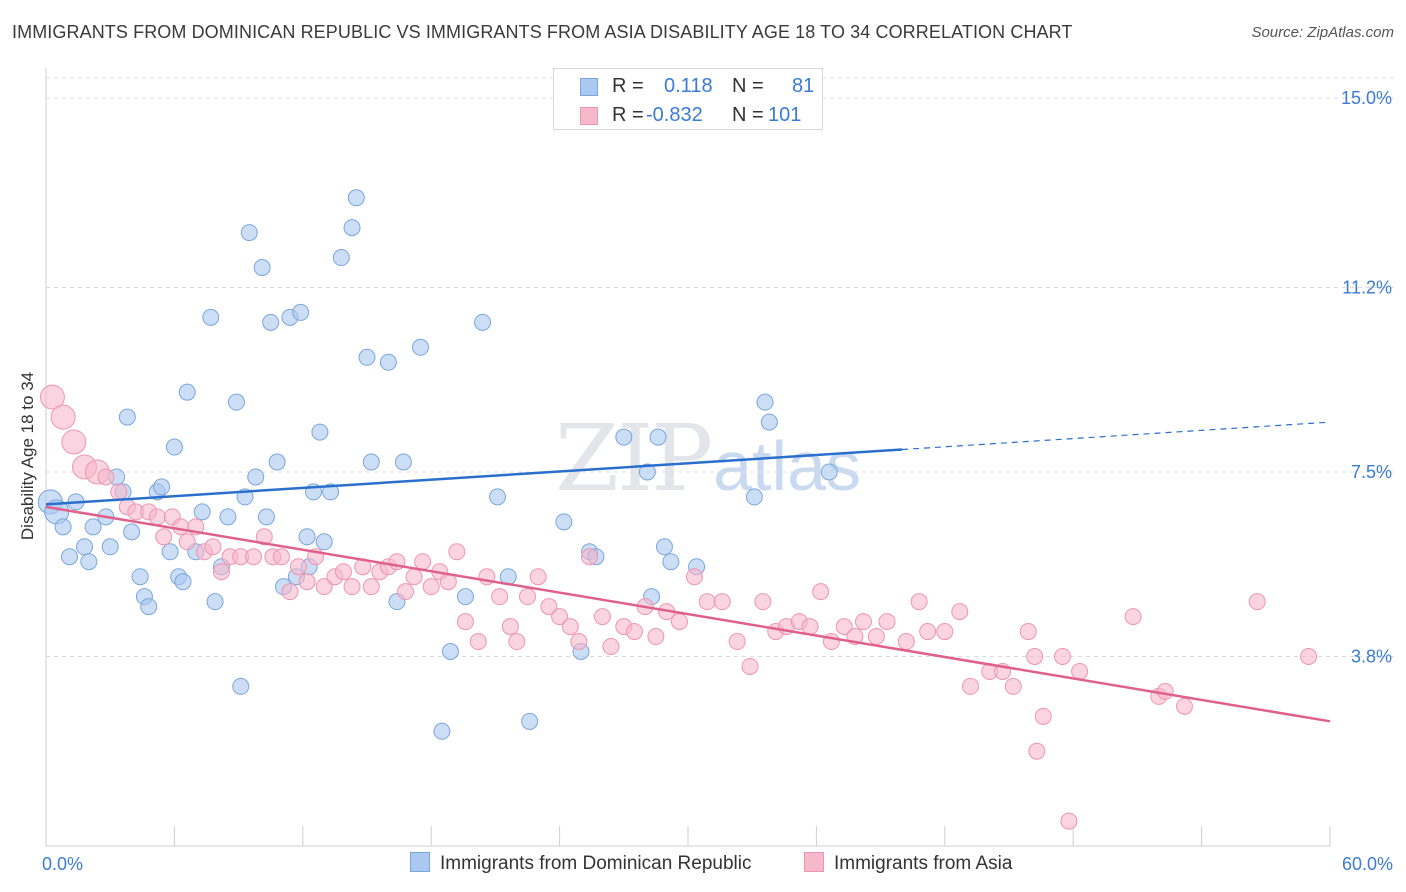 The width and height of the screenshot is (1406, 892). What do you see at coordinates (1371, 656) in the screenshot?
I see `y-tick-label: 3.8%` at bounding box center [1371, 656].